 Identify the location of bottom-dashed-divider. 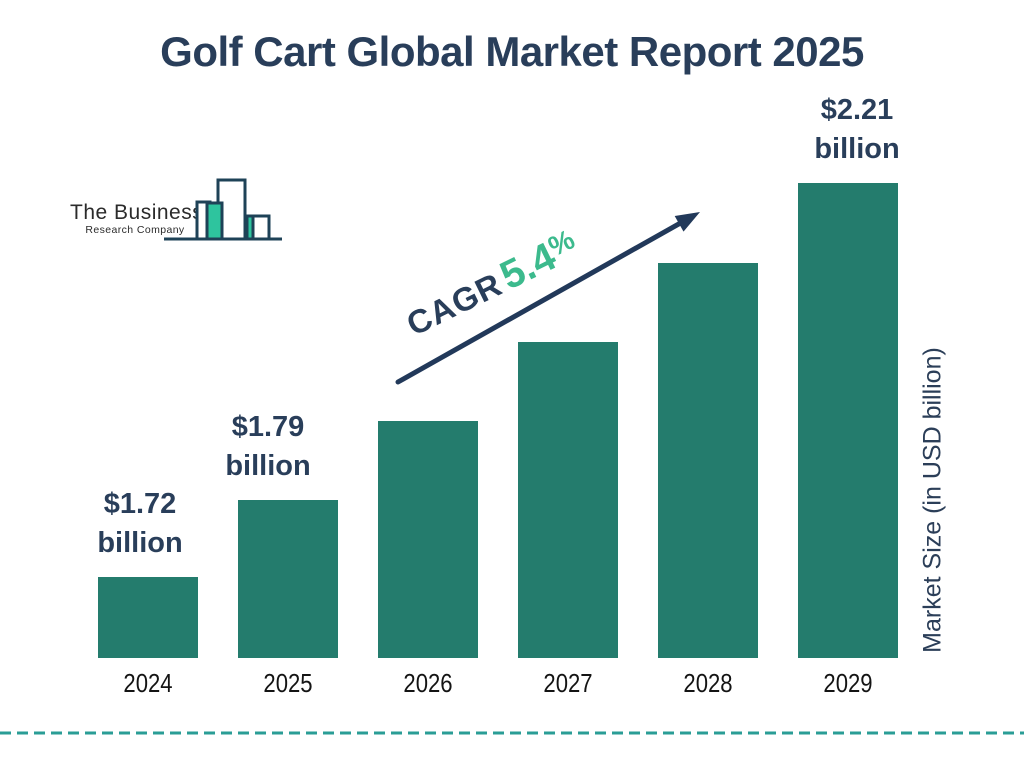
(512, 733).